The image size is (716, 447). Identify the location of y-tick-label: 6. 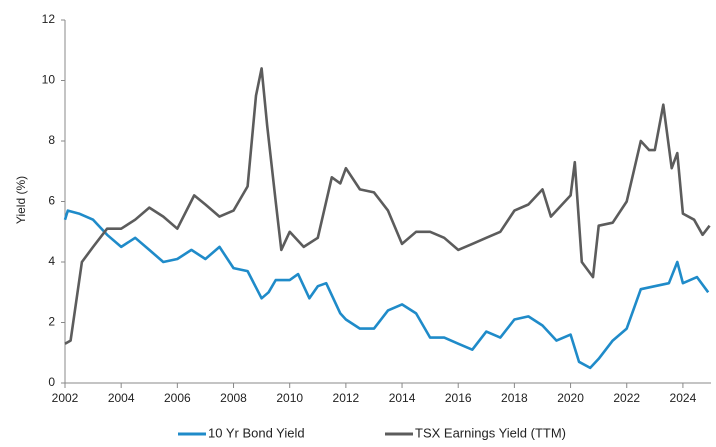
(51, 201).